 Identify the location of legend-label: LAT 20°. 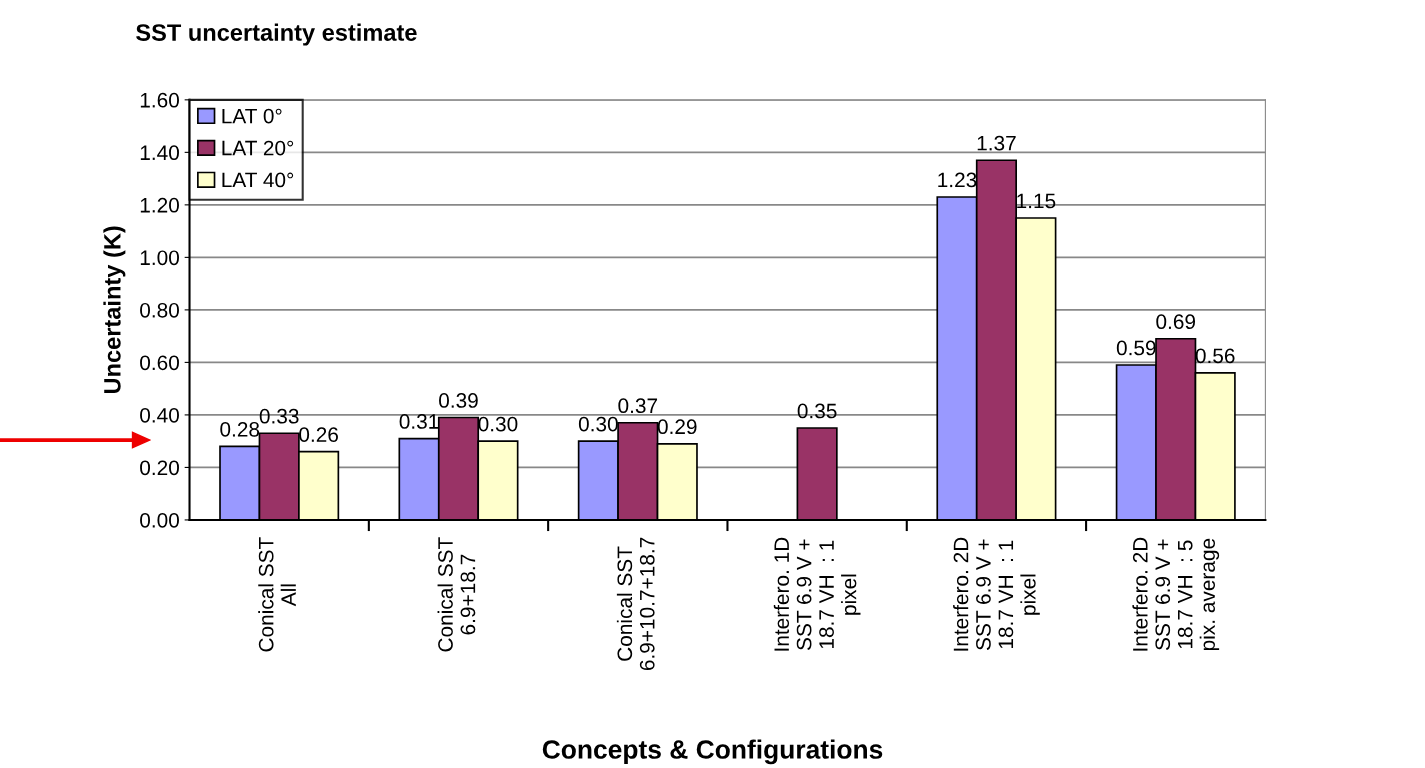
(258, 148).